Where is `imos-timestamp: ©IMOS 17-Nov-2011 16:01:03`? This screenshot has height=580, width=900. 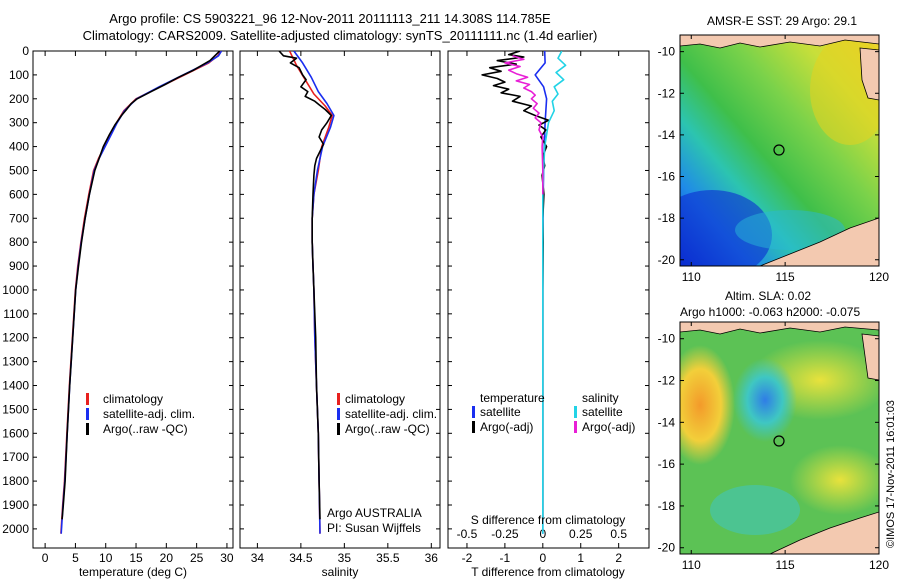 imos-timestamp: ©IMOS 17-Nov-2011 16:01:03 is located at coordinates (891, 474).